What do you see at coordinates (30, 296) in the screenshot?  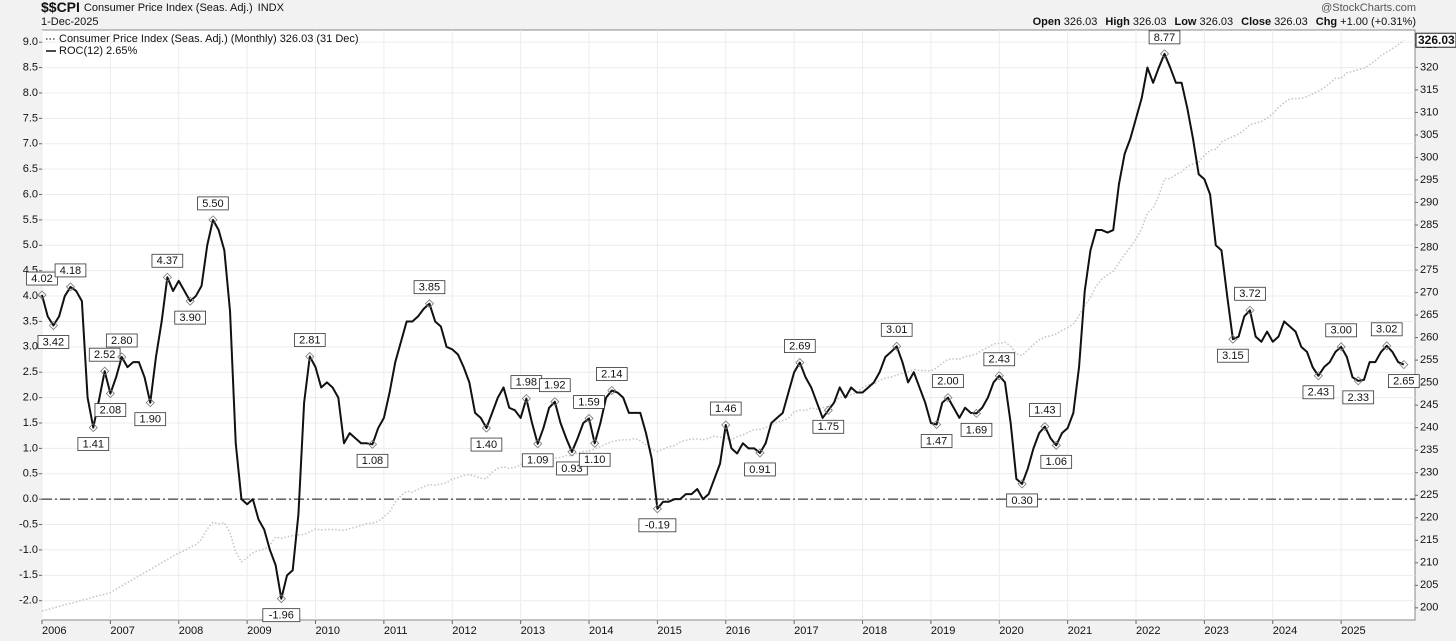 I see `y-tick-label: 4.0` at bounding box center [30, 296].